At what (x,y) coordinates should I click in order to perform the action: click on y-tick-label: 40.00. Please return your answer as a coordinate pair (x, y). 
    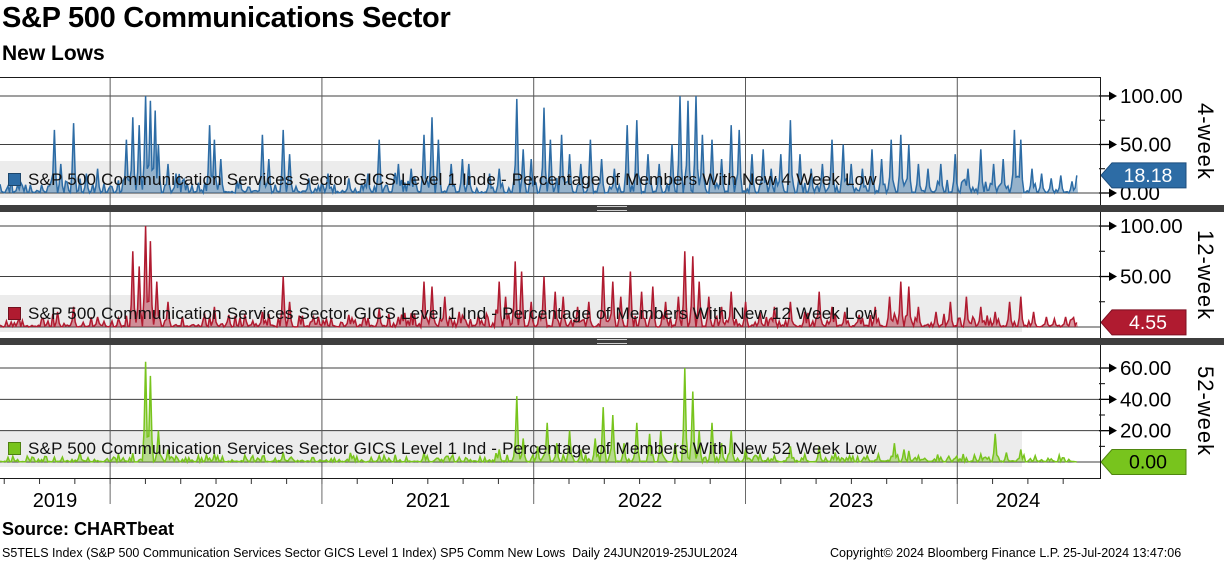
    Looking at the image, I should click on (1145, 399).